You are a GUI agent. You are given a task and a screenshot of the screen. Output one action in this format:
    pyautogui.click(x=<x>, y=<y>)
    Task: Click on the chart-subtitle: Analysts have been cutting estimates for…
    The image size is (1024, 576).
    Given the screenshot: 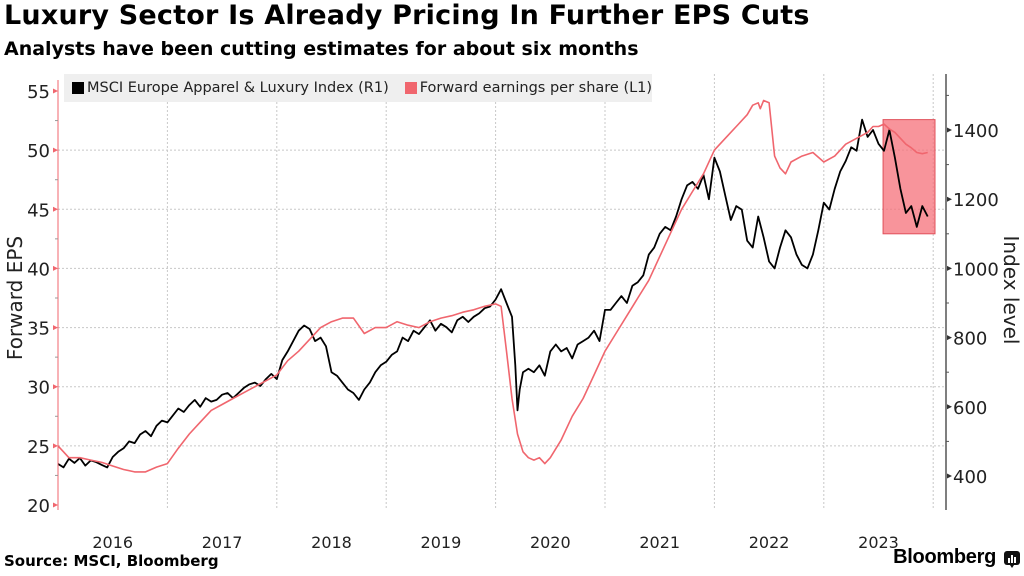 What is the action you would take?
    pyautogui.click(x=321, y=49)
    